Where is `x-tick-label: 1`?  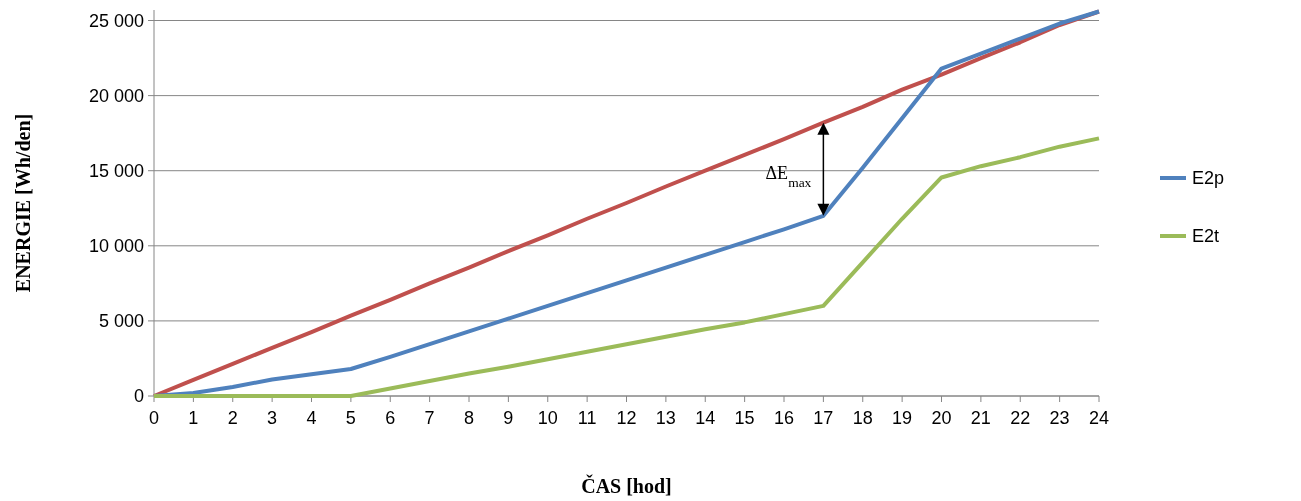
x-tick-label: 1 is located at coordinates (193, 418).